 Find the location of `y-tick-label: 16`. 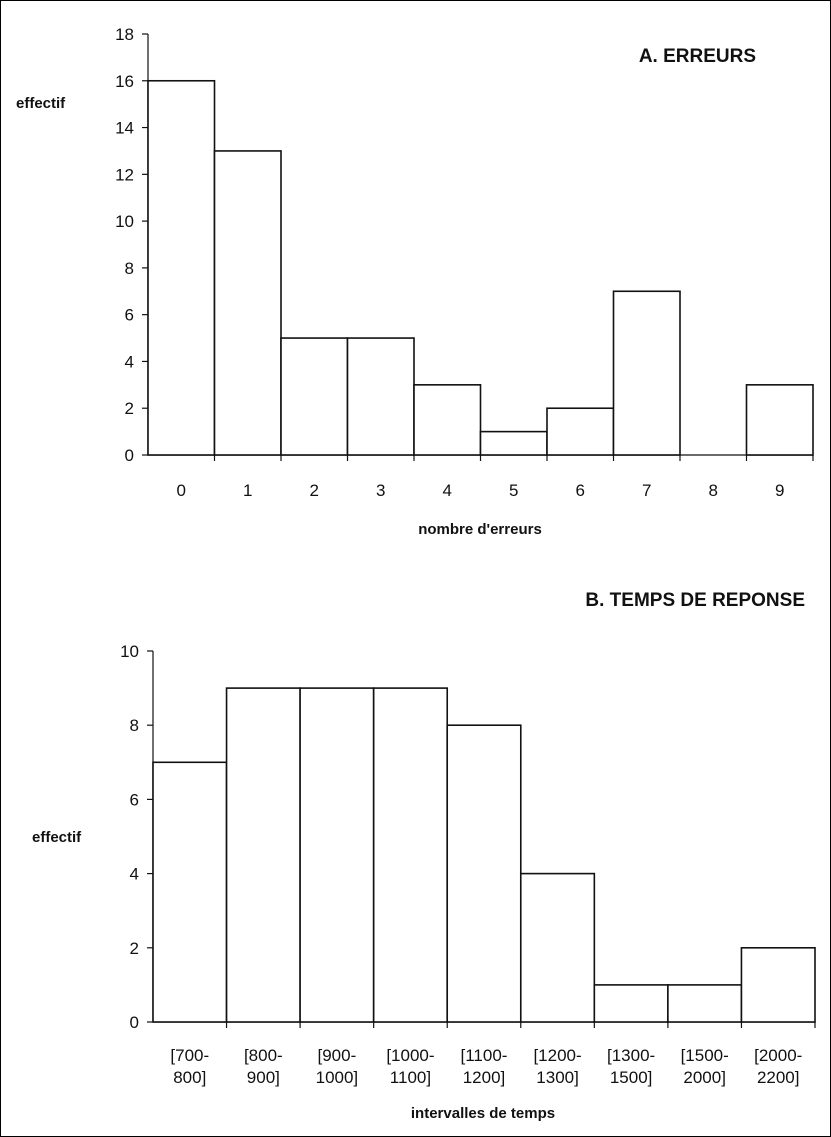

y-tick-label: 16 is located at coordinates (124, 81).